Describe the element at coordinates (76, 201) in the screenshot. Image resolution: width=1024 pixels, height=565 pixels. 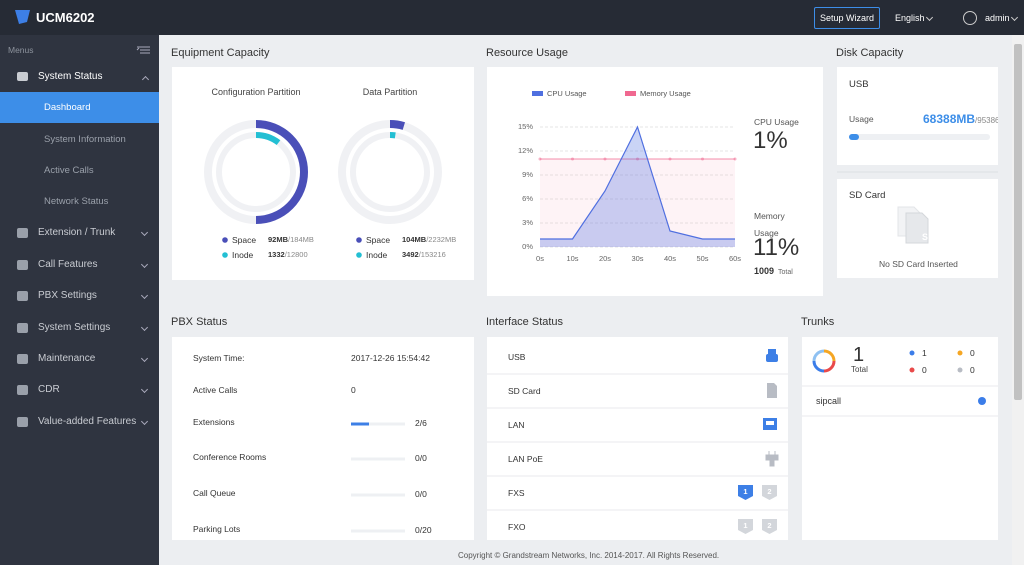
I see `submenu-item: Network Status` at that location.